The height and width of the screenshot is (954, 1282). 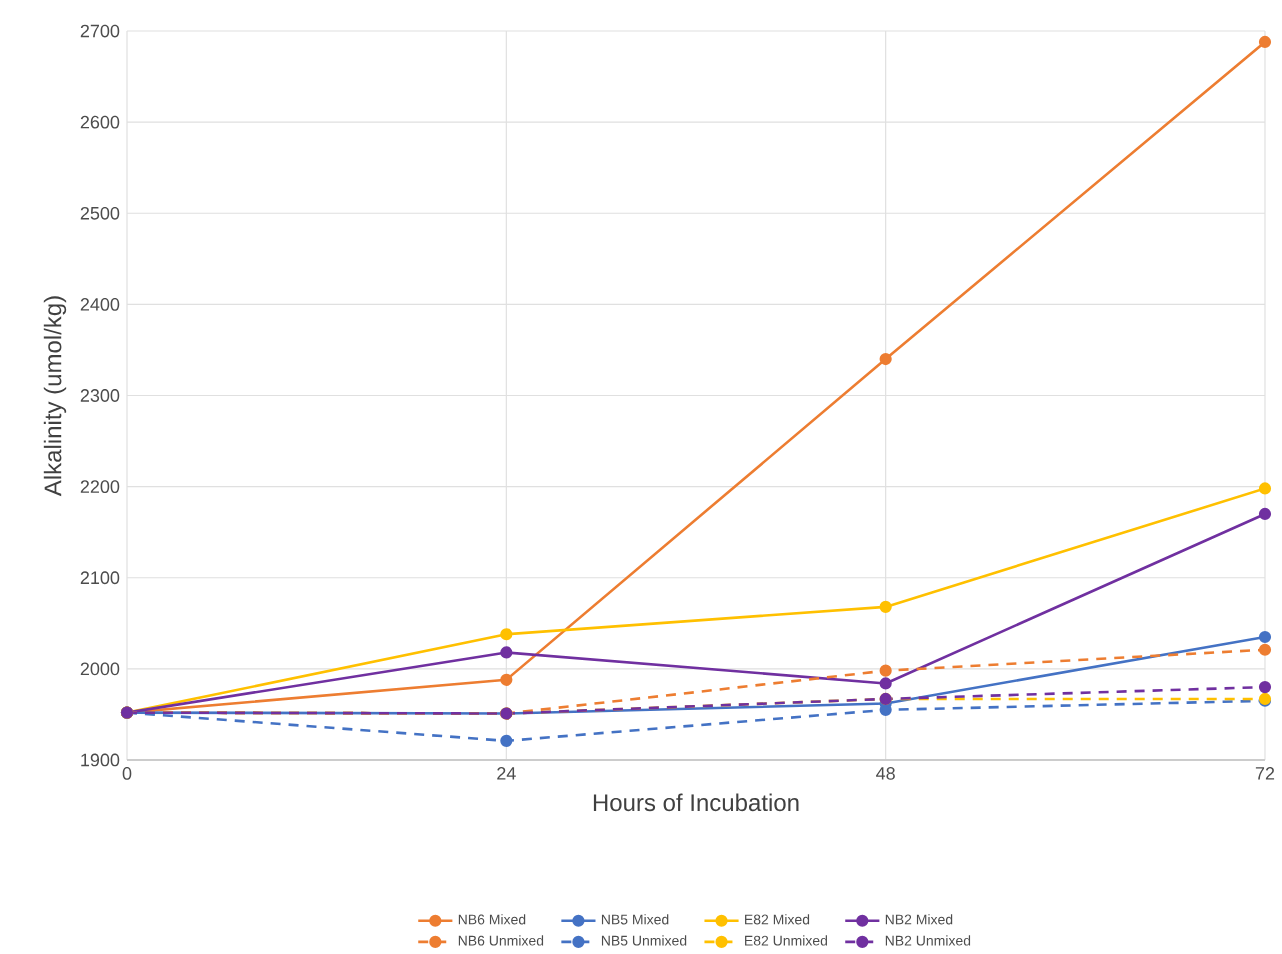 What do you see at coordinates (919, 919) in the screenshot?
I see `legend-label: NB2 Mixed` at bounding box center [919, 919].